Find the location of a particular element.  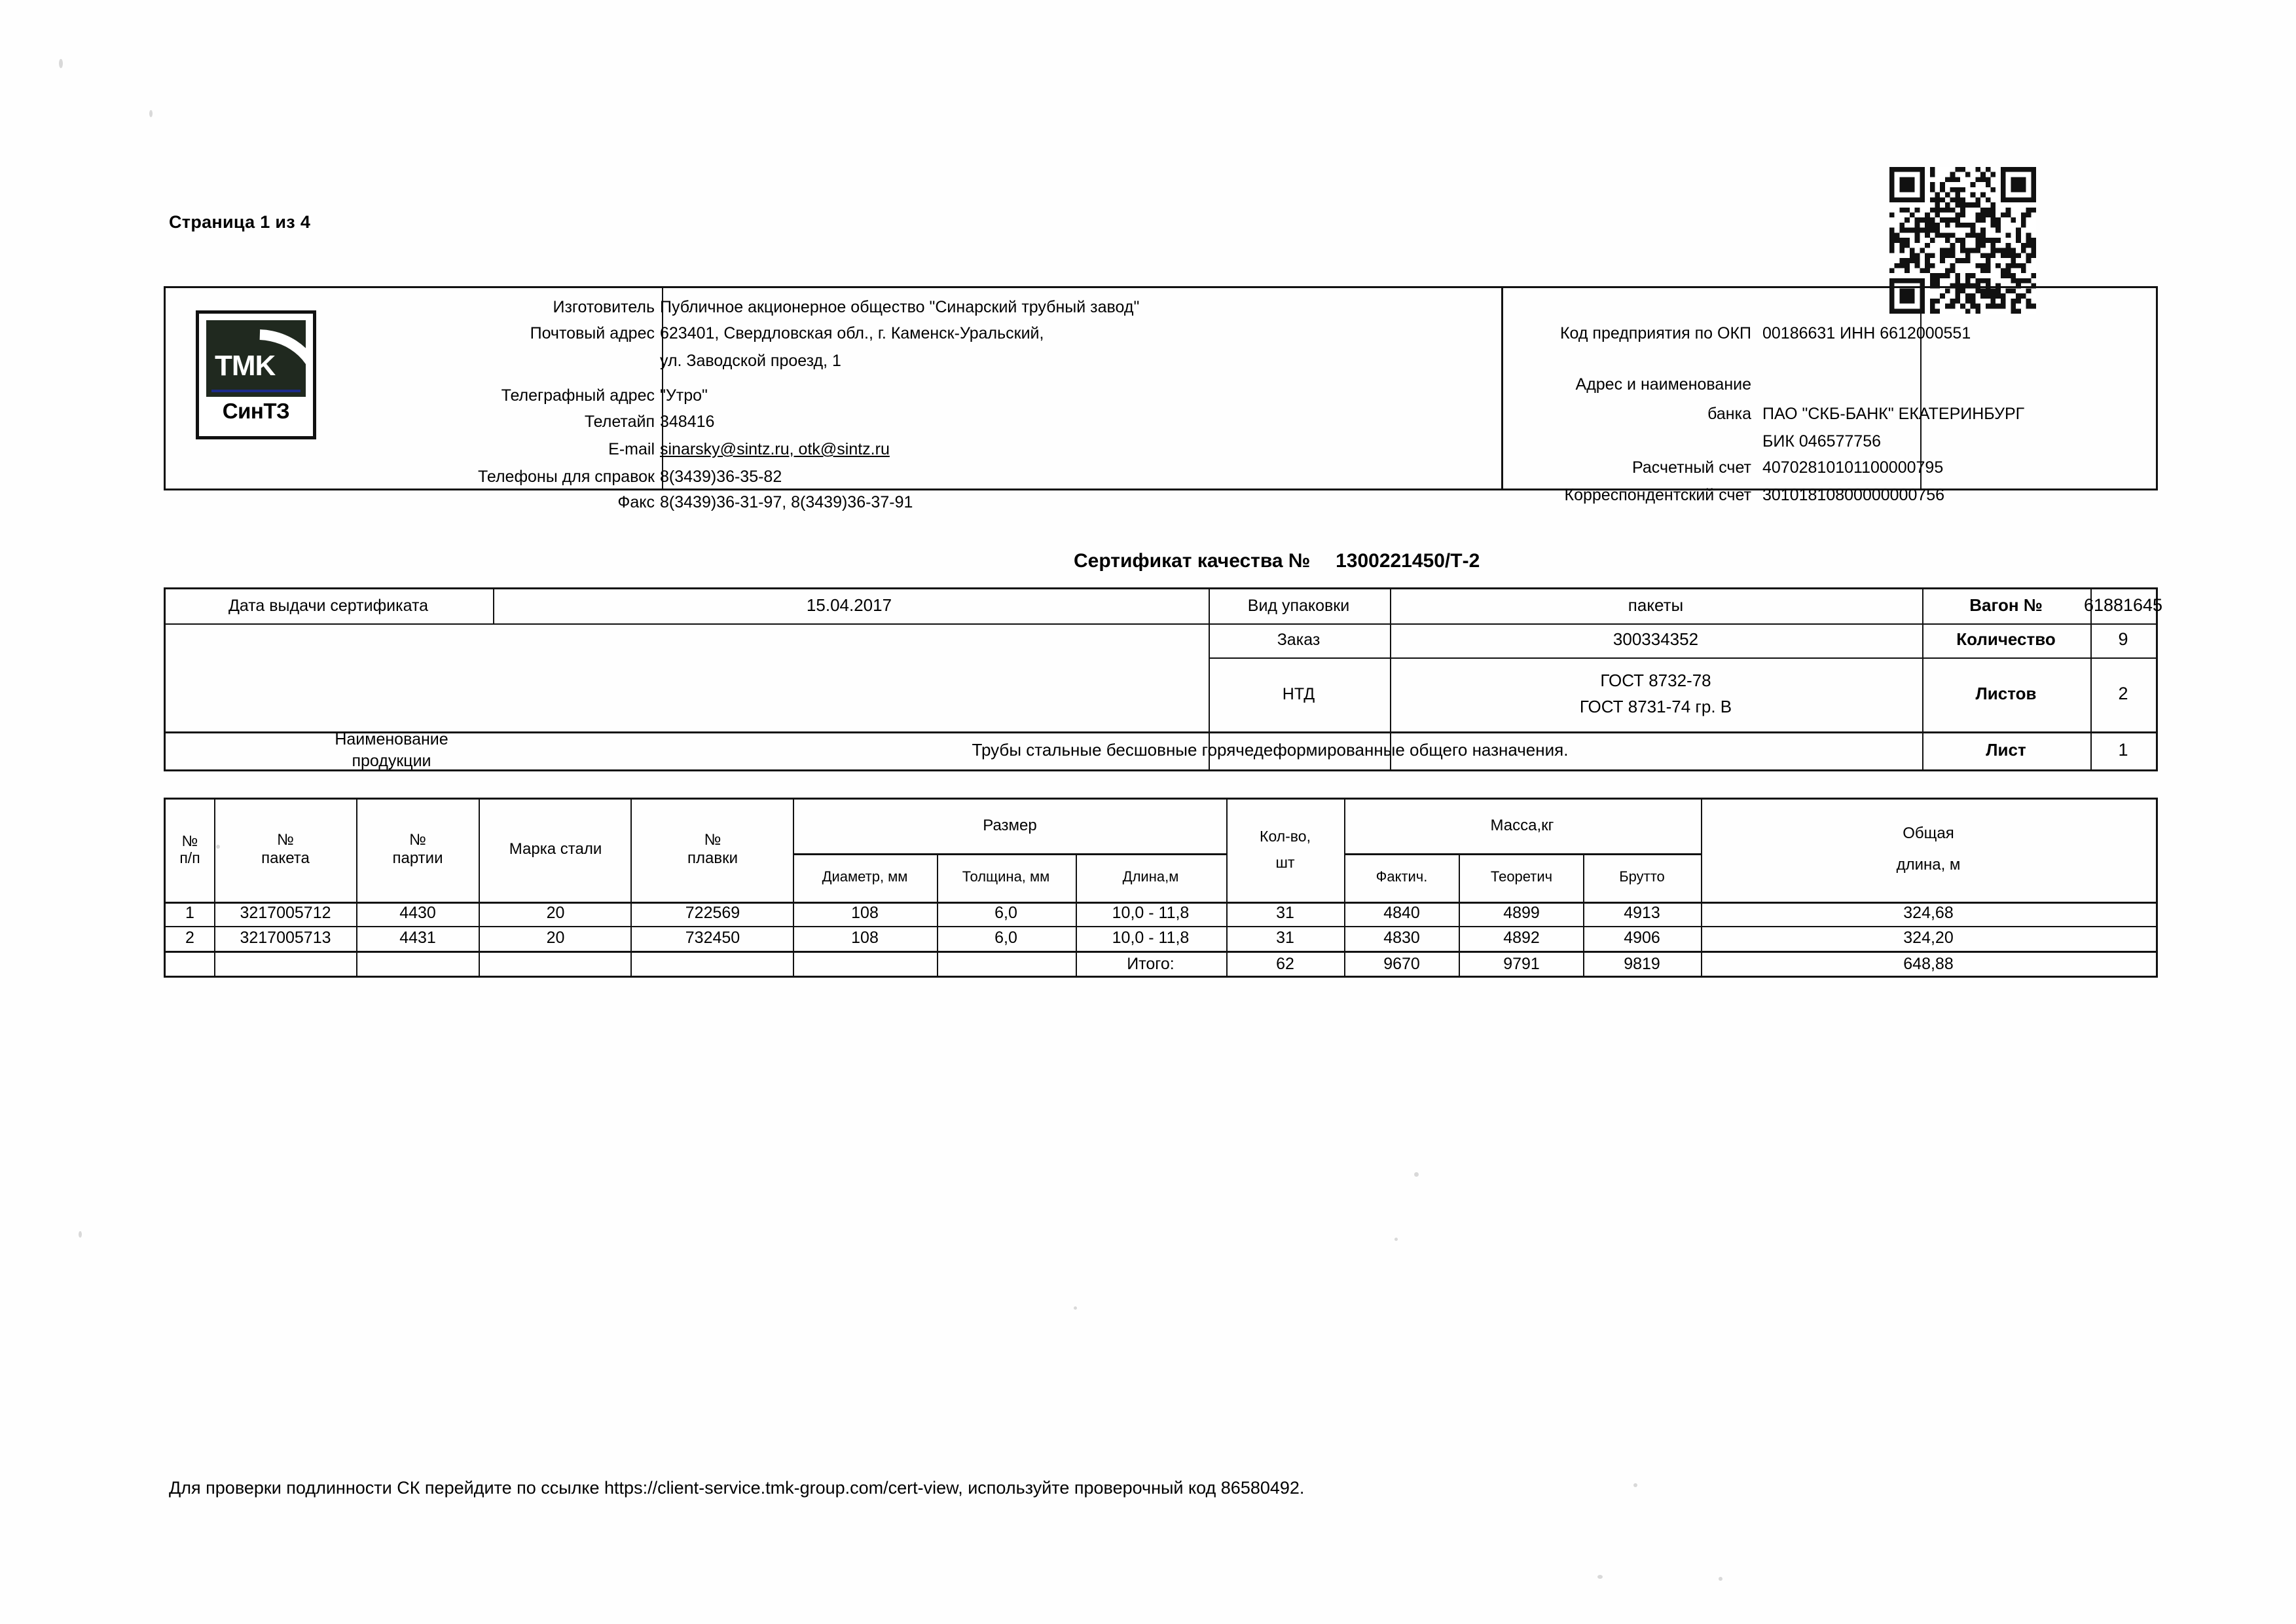

cell-heat: 732450 is located at coordinates (712, 938).